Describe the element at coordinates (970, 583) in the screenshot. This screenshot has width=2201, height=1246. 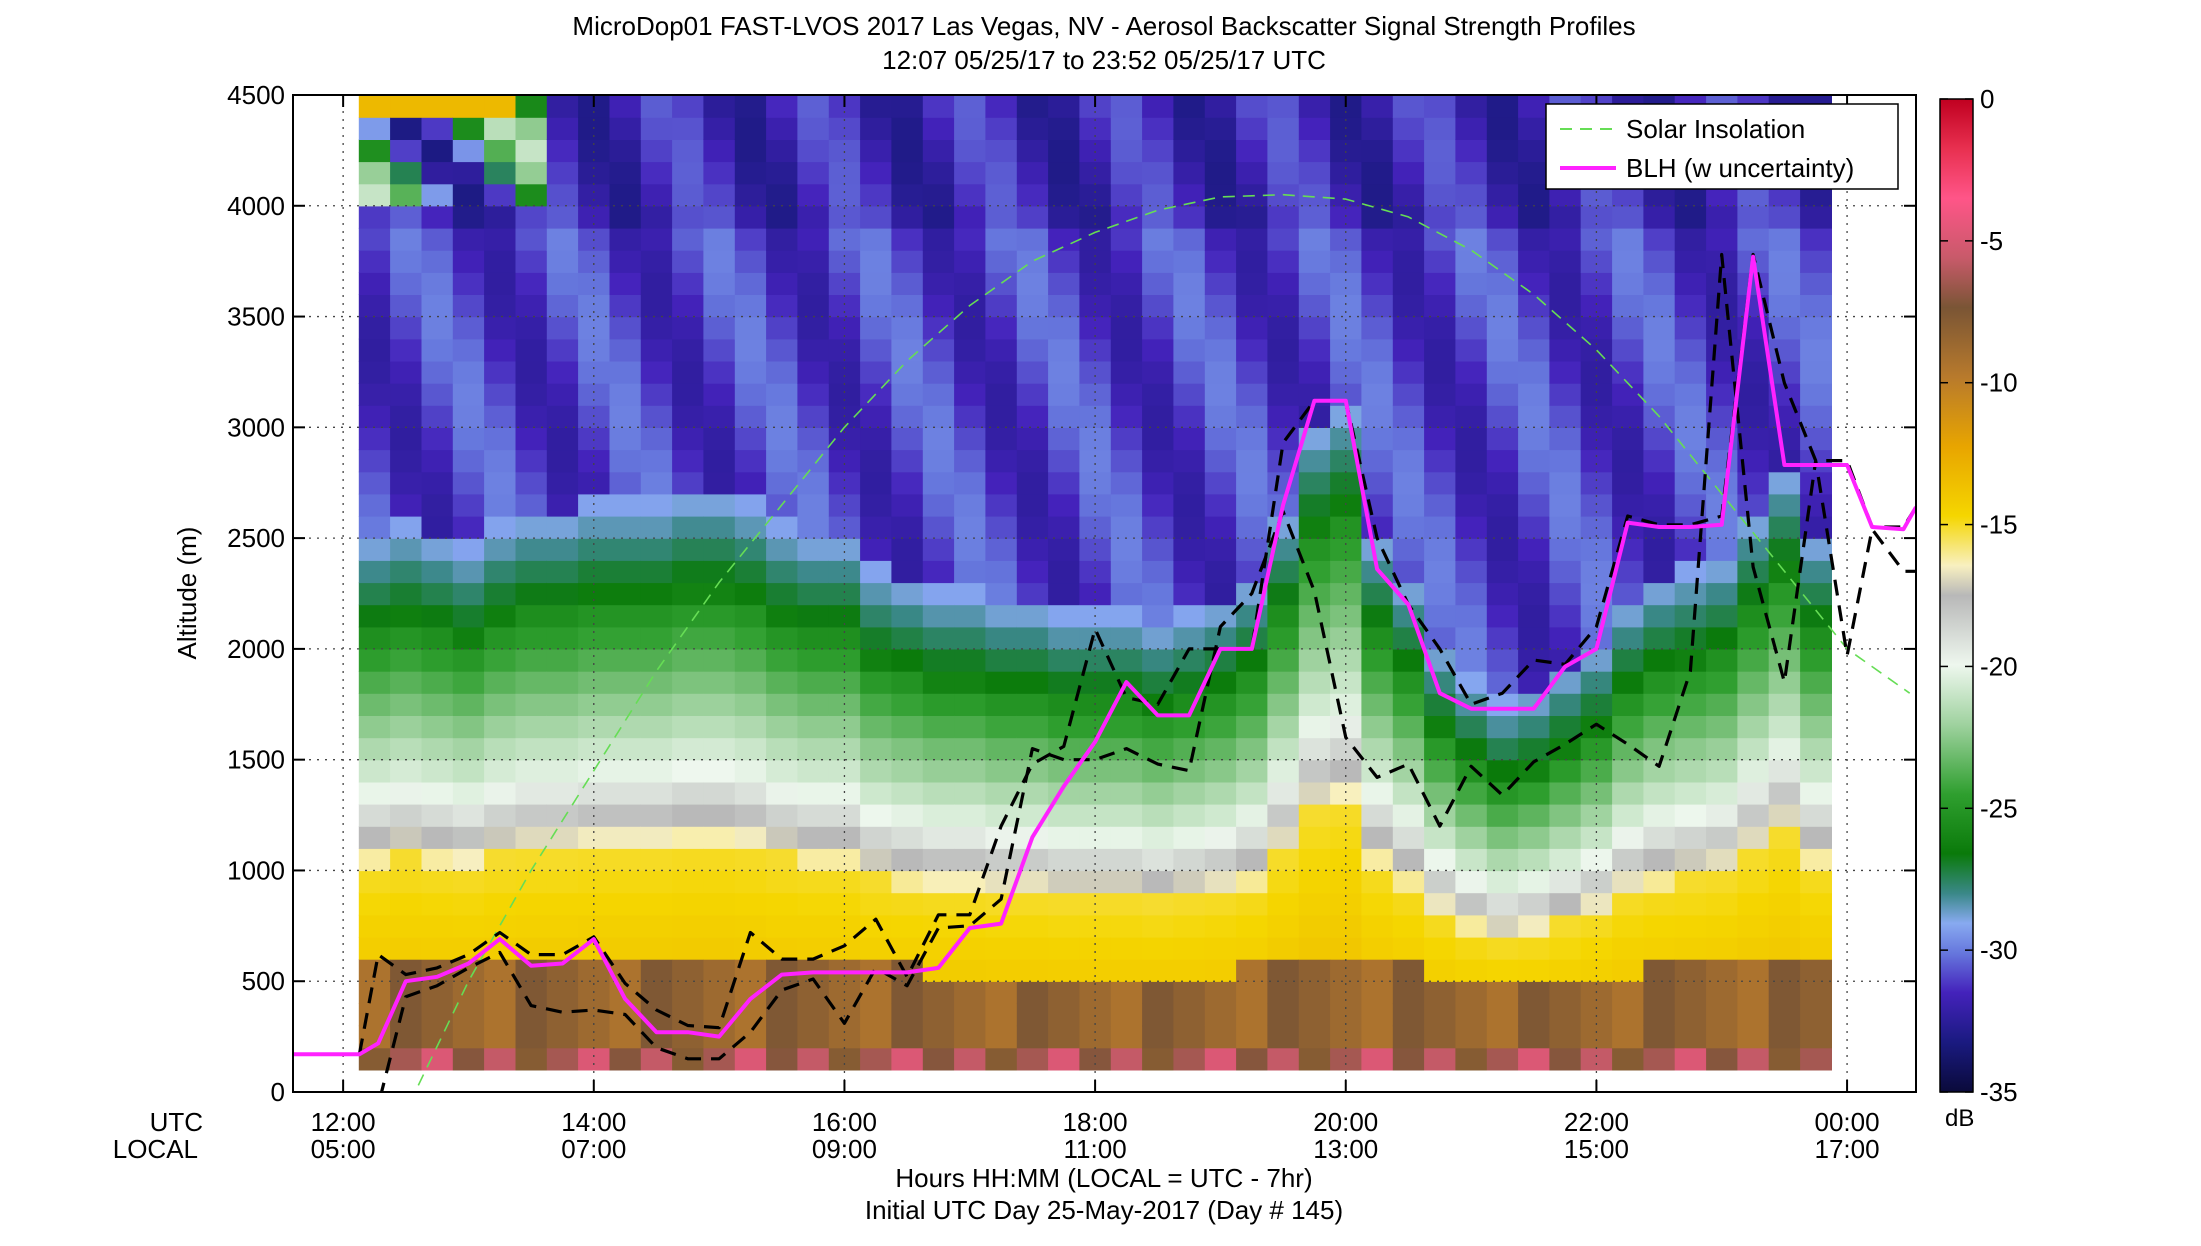
I see `heatmap-column` at that location.